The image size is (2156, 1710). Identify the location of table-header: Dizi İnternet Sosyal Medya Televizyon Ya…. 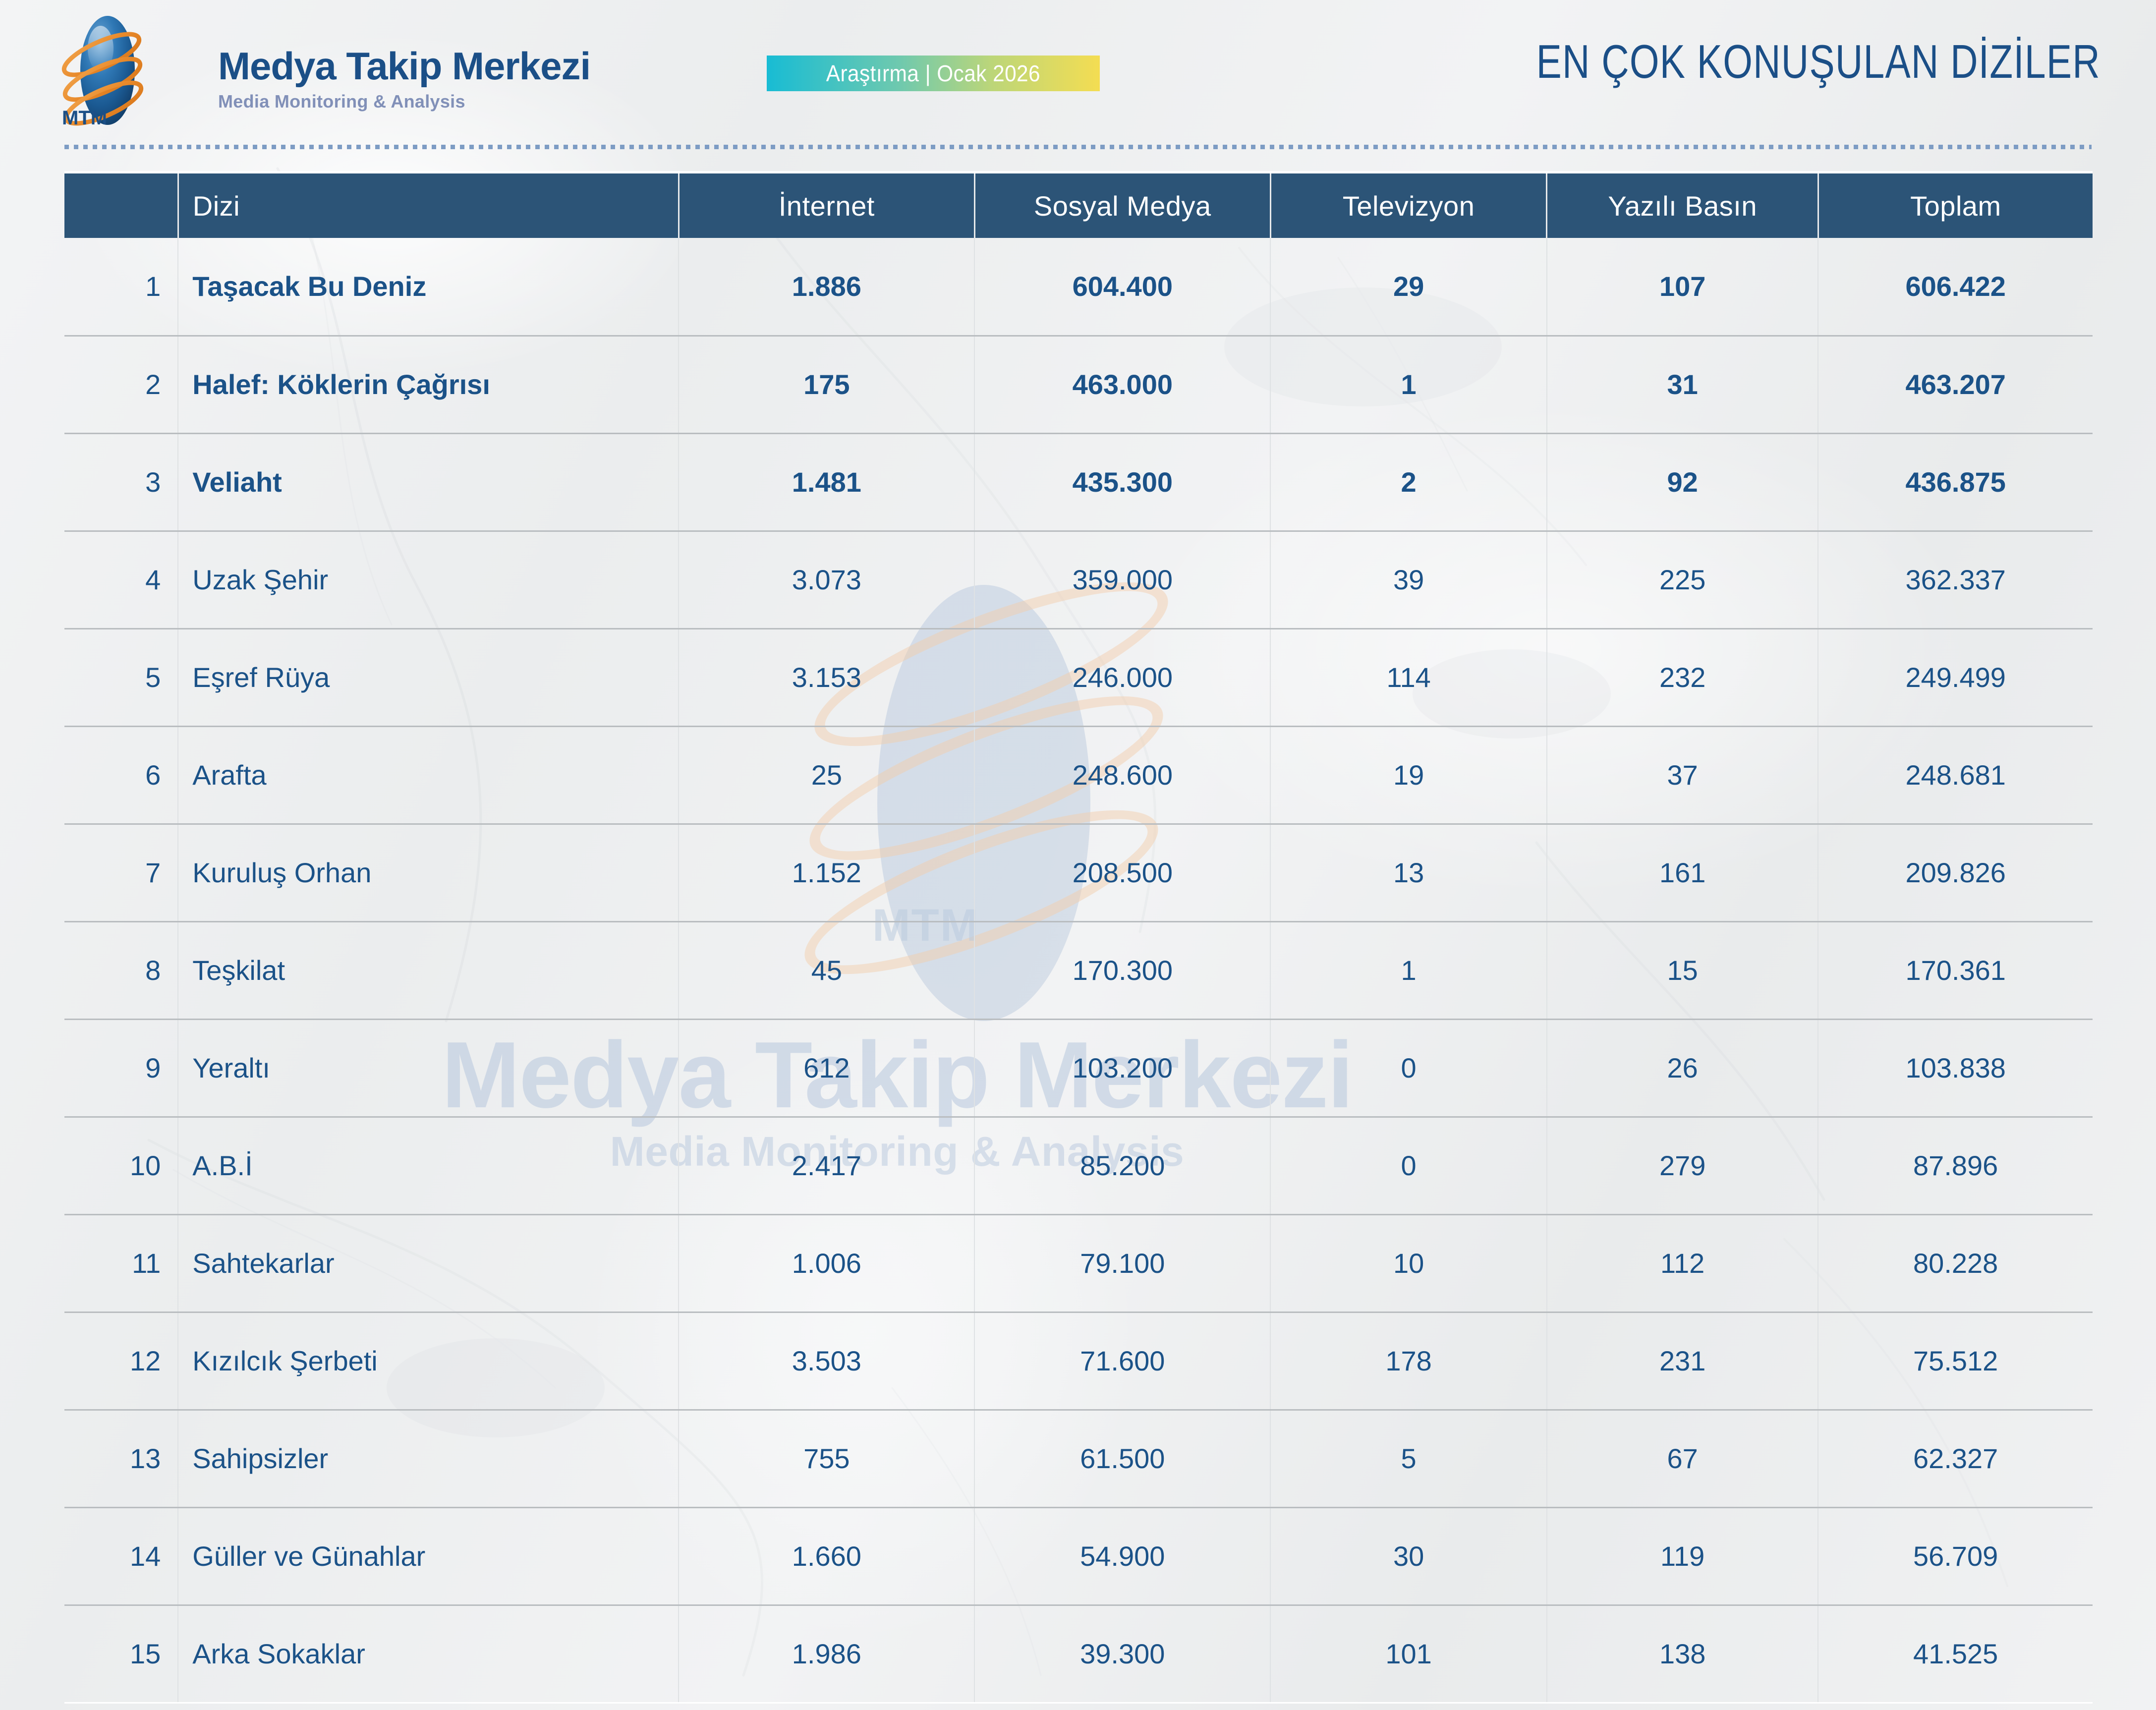
(1078, 205).